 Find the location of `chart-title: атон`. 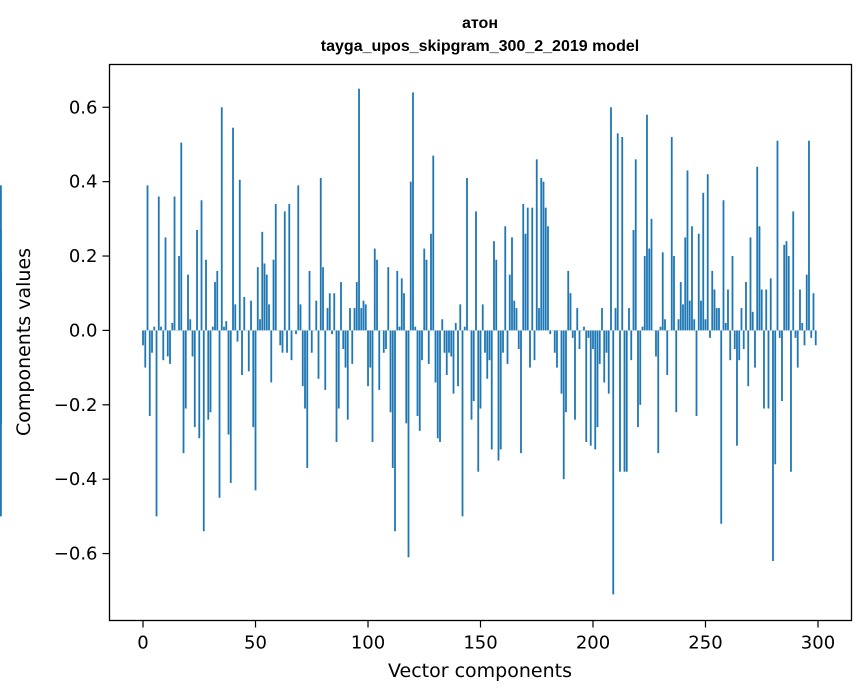

chart-title: атон is located at coordinates (480, 23).